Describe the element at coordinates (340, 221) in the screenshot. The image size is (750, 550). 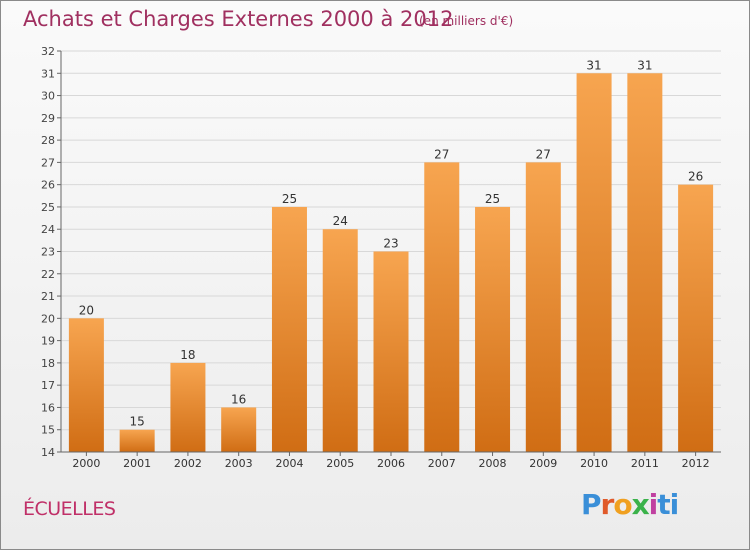
I see `data-label-2005: 24` at that location.